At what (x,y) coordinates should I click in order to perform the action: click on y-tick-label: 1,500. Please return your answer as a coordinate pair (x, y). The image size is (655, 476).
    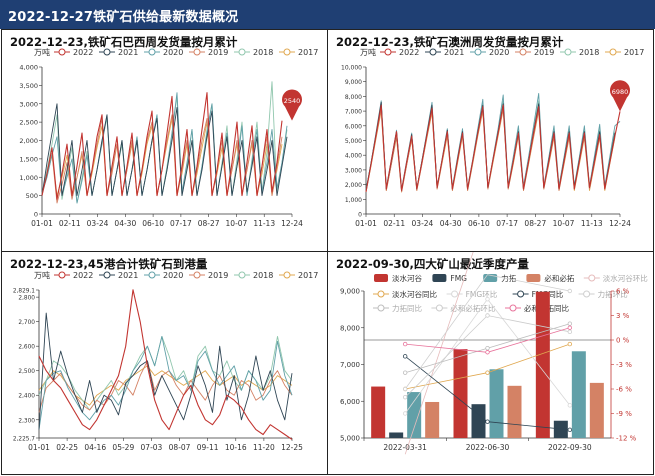
    Looking at the image, I should click on (28, 159).